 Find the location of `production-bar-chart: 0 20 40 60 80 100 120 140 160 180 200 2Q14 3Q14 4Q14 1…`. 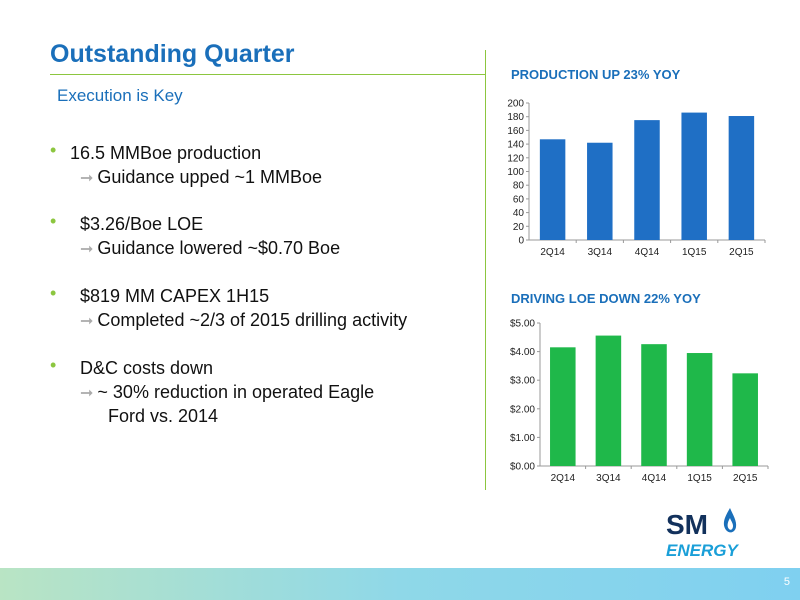

production-bar-chart: 0 20 40 60 80 100 120 140 160 180 200 2Q14 3Q14 4Q14 1… is located at coordinates (636, 178).